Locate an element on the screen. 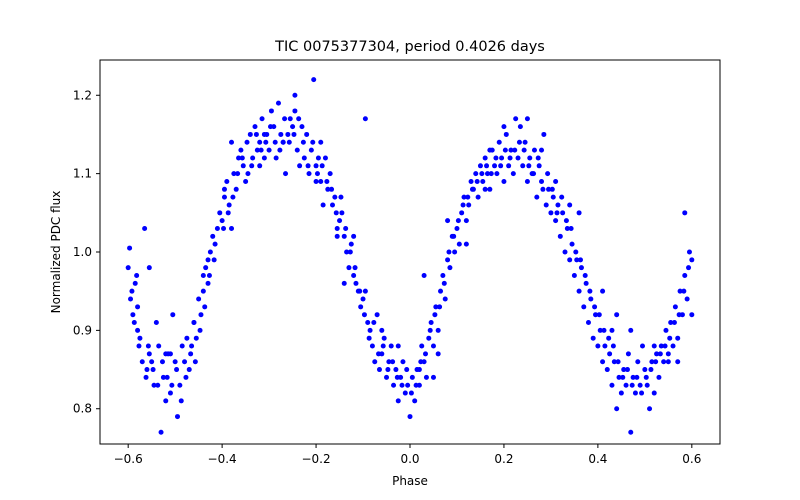 The height and width of the screenshot is (500, 800). x-axis: −0.6 −0.4 −0.2 0.0 0.2 0.4 0.6 is located at coordinates (407, 455).